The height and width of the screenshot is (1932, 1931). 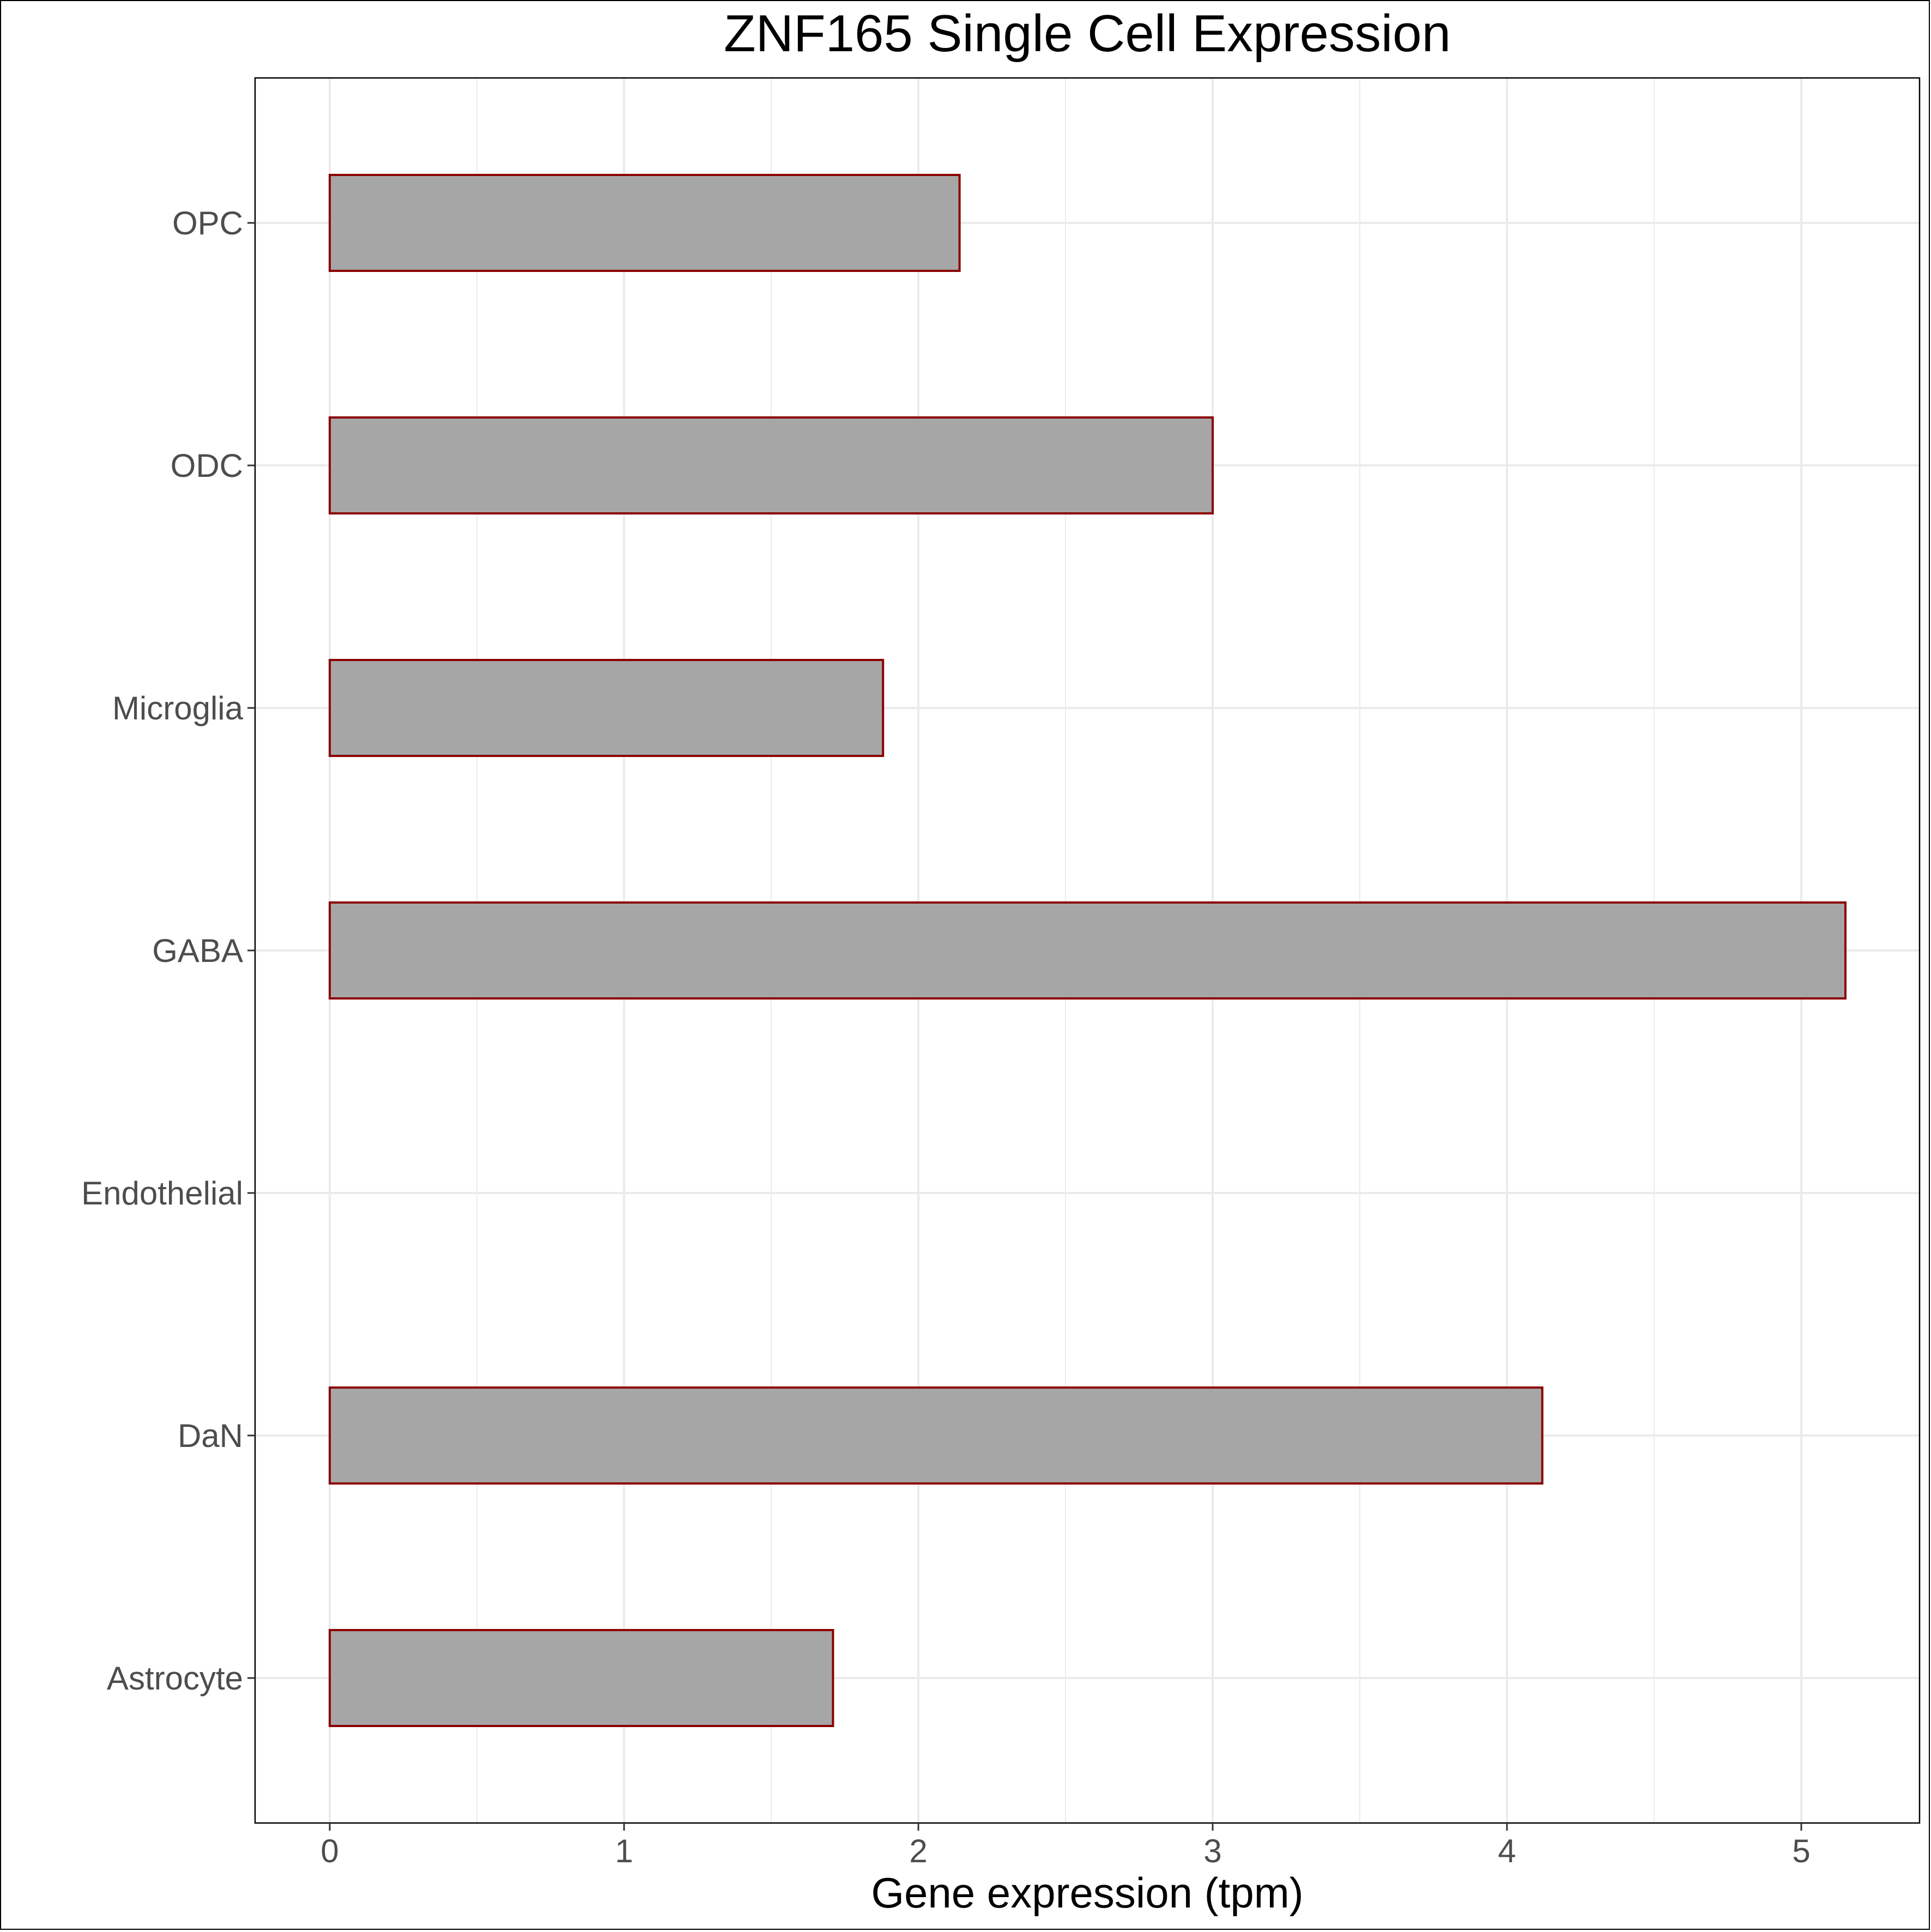 What do you see at coordinates (198, 950) in the screenshot?
I see `y-tick-label: GABA` at bounding box center [198, 950].